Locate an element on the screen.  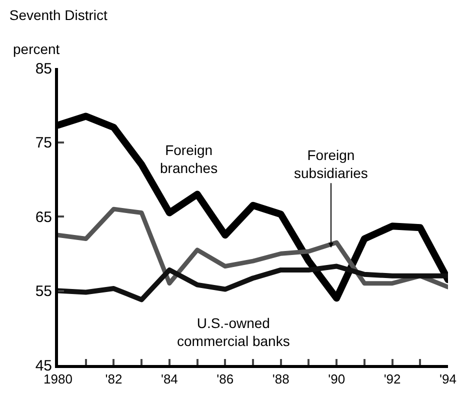
x-tick-label: '88 is located at coordinates (281, 379).